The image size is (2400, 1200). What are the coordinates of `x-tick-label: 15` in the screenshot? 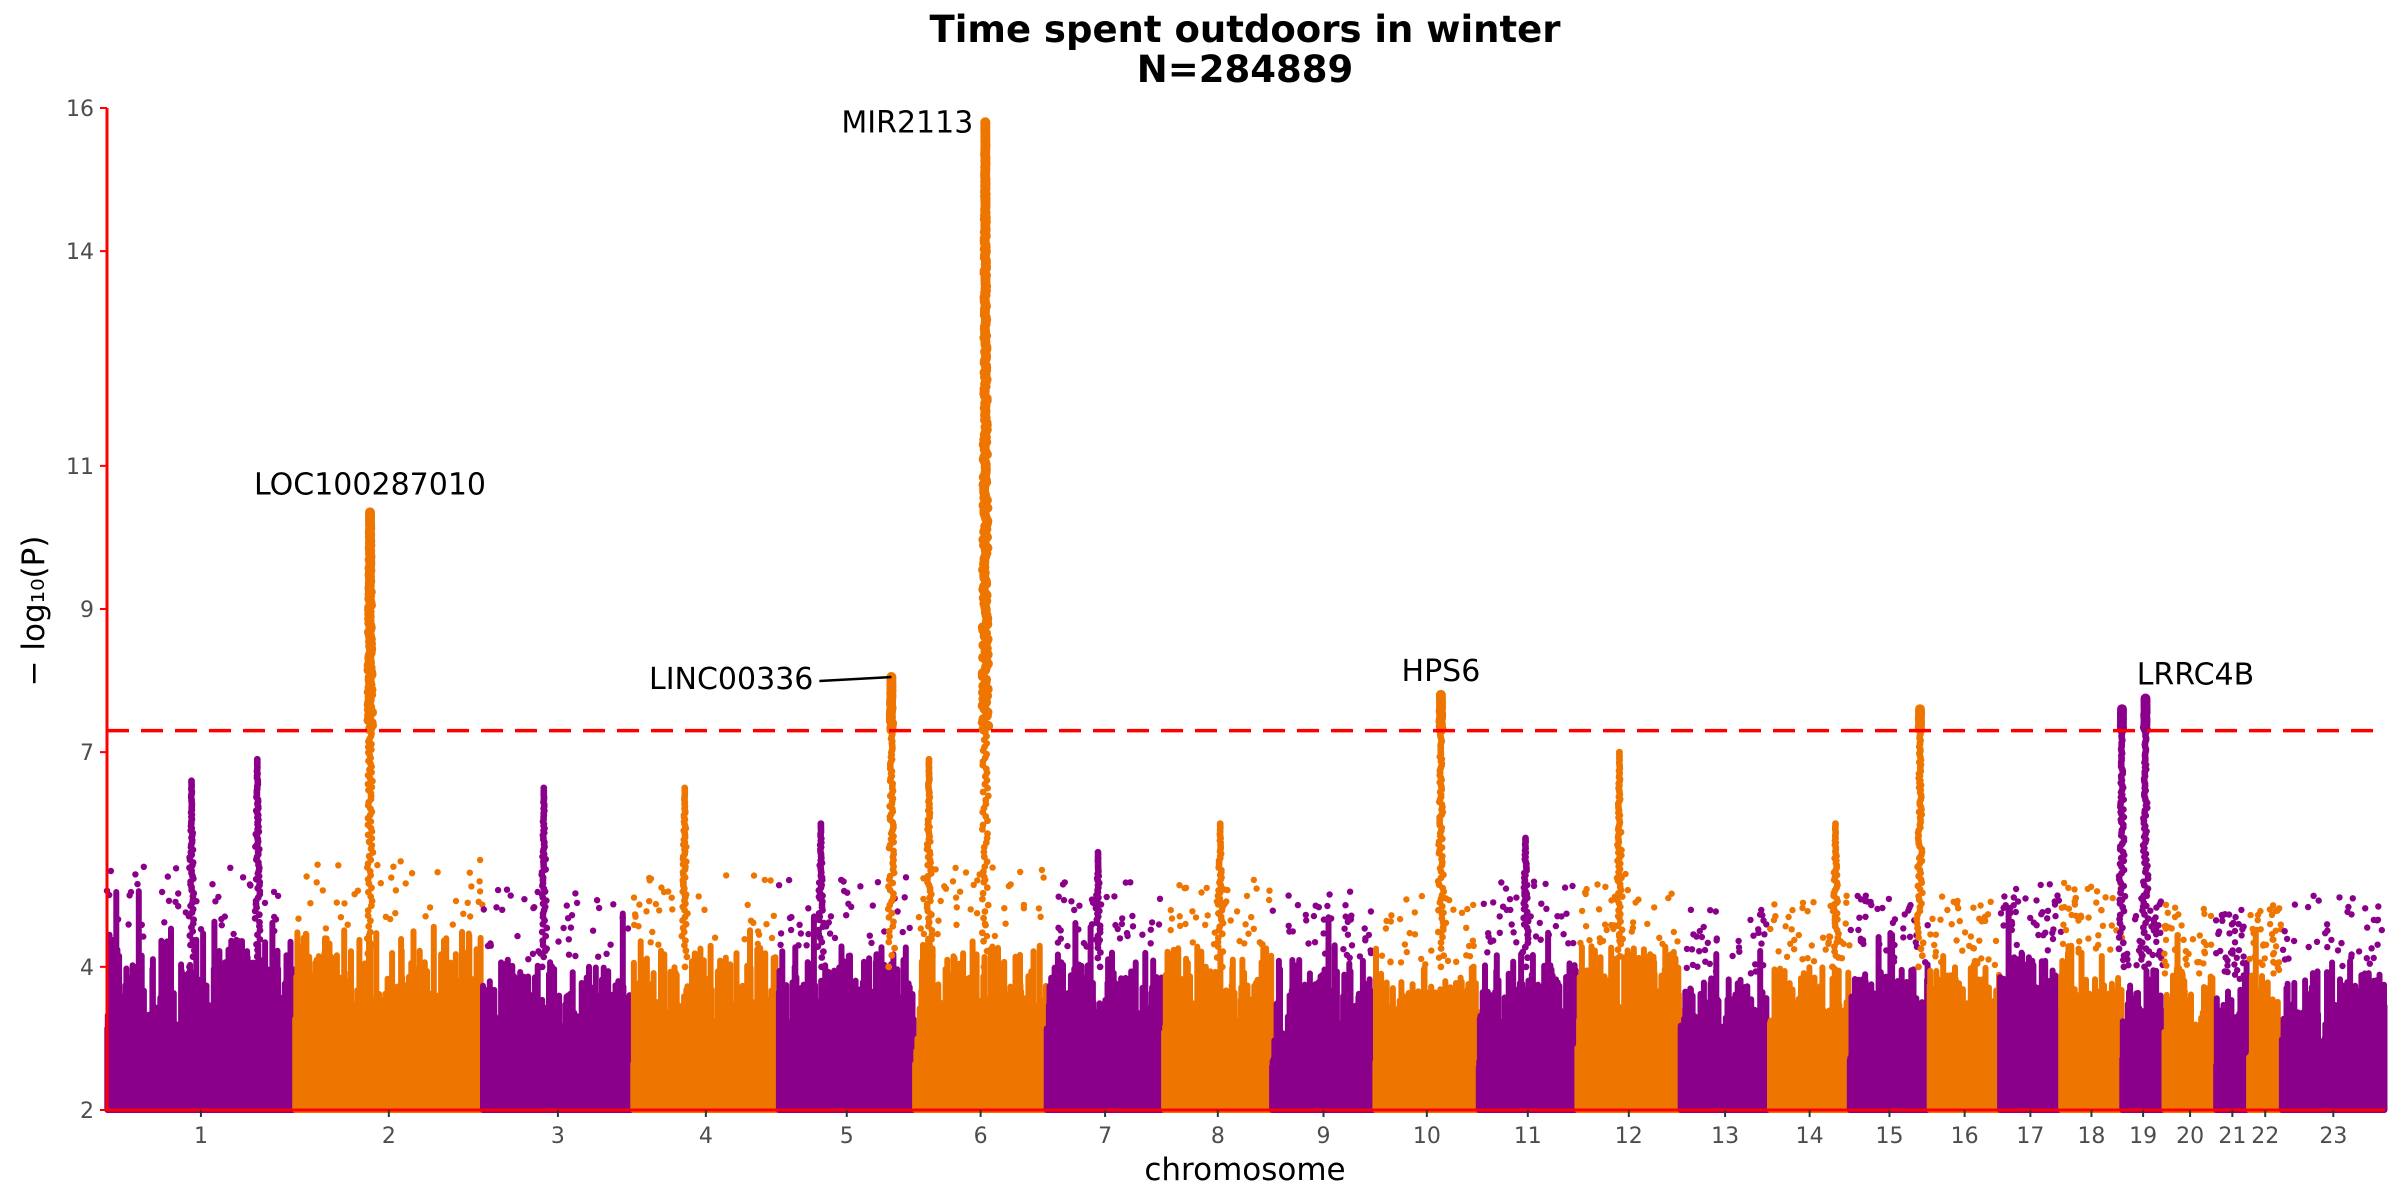 It's located at (1889, 1136).